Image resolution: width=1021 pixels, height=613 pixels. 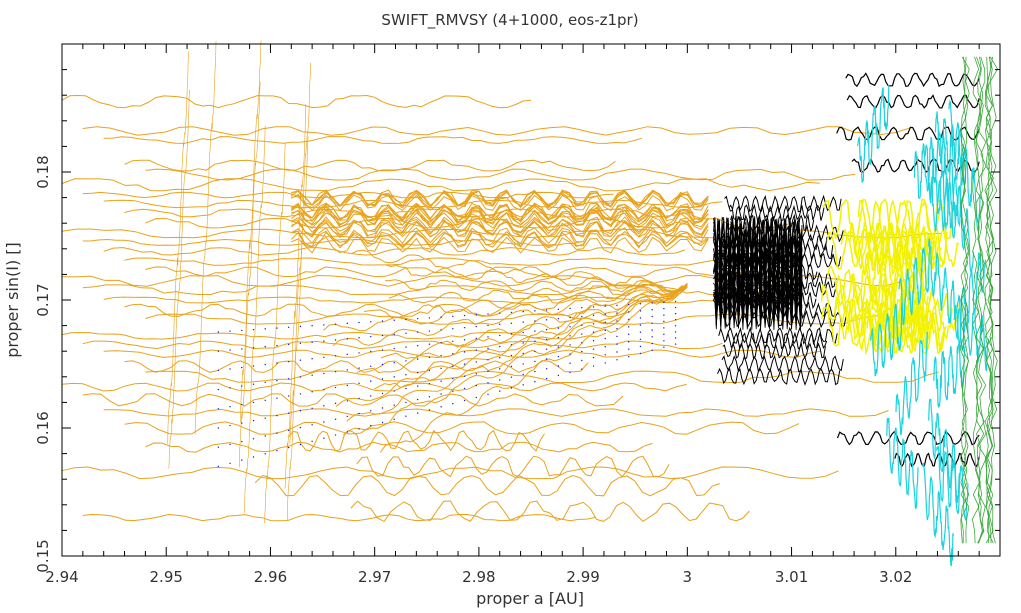 What do you see at coordinates (791, 577) in the screenshot?
I see `x-tick-label: 3.01` at bounding box center [791, 577].